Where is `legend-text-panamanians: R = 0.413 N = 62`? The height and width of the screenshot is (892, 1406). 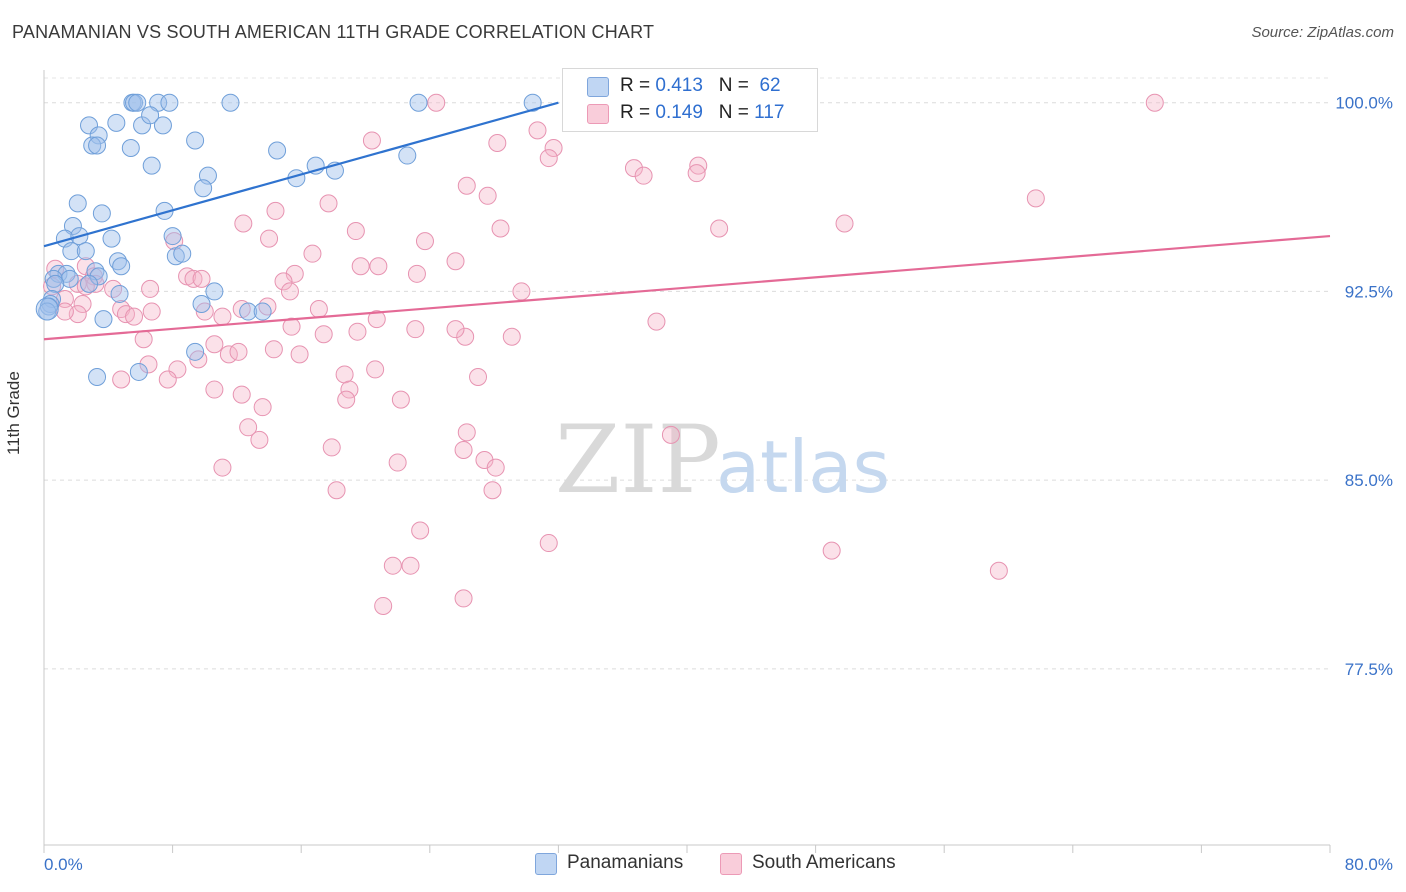
legend-text-panamanians: R = 0.413 N = 62 is located at coordinates (700, 86).